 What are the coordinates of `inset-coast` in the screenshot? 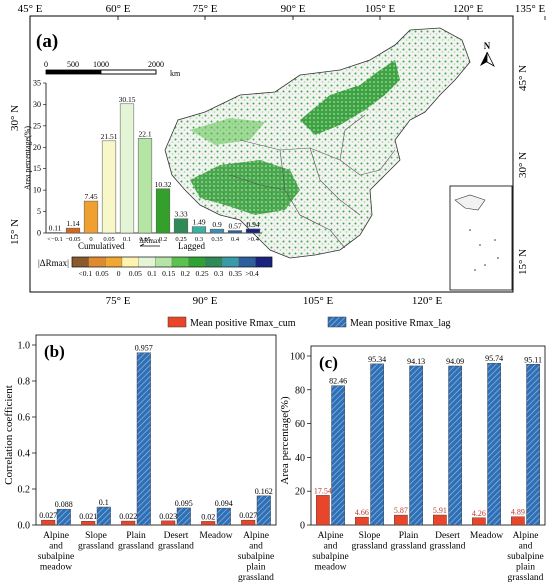 It's located at (470, 202).